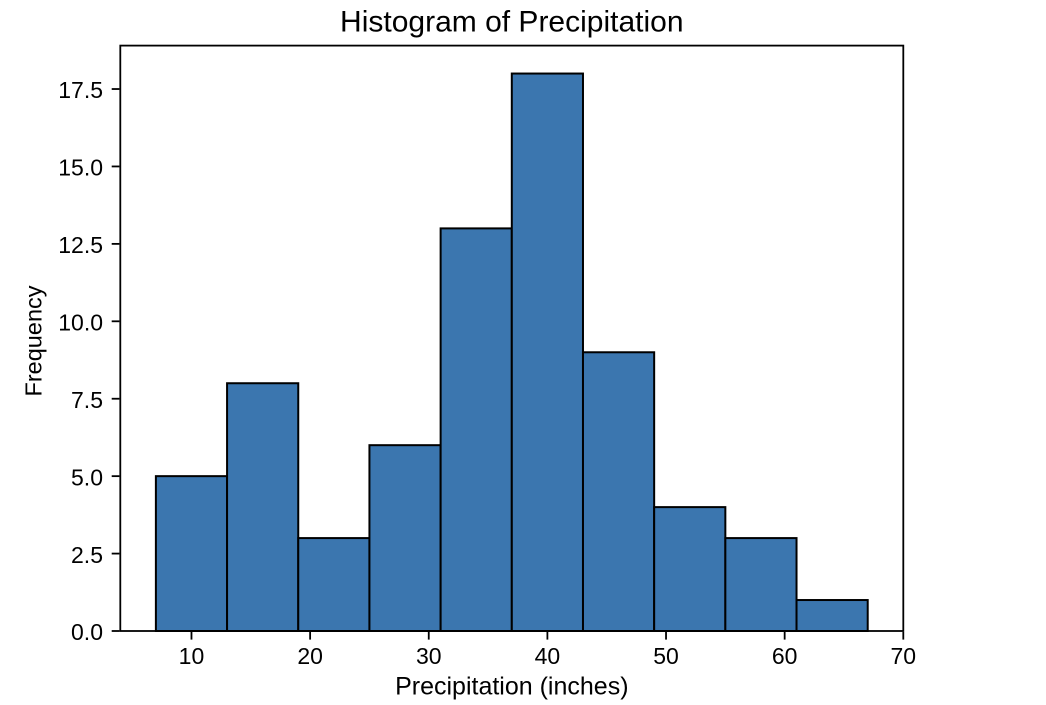 The width and height of the screenshot is (1046, 705). I want to click on svg-text: 10.0, so click(80, 323).